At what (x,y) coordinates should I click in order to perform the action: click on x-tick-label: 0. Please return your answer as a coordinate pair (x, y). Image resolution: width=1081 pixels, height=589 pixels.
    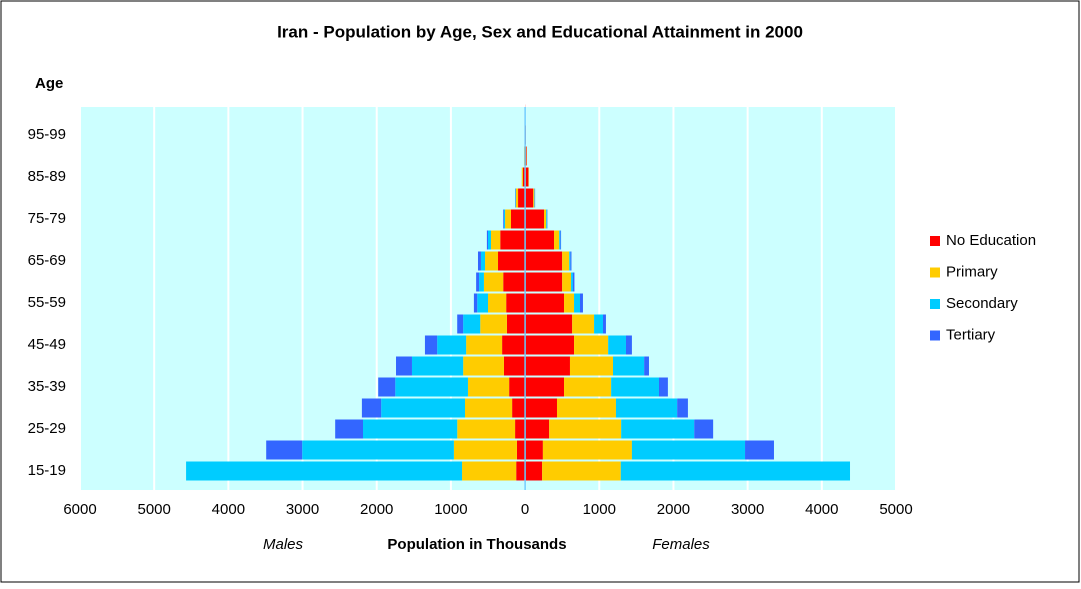
    Looking at the image, I should click on (525, 509).